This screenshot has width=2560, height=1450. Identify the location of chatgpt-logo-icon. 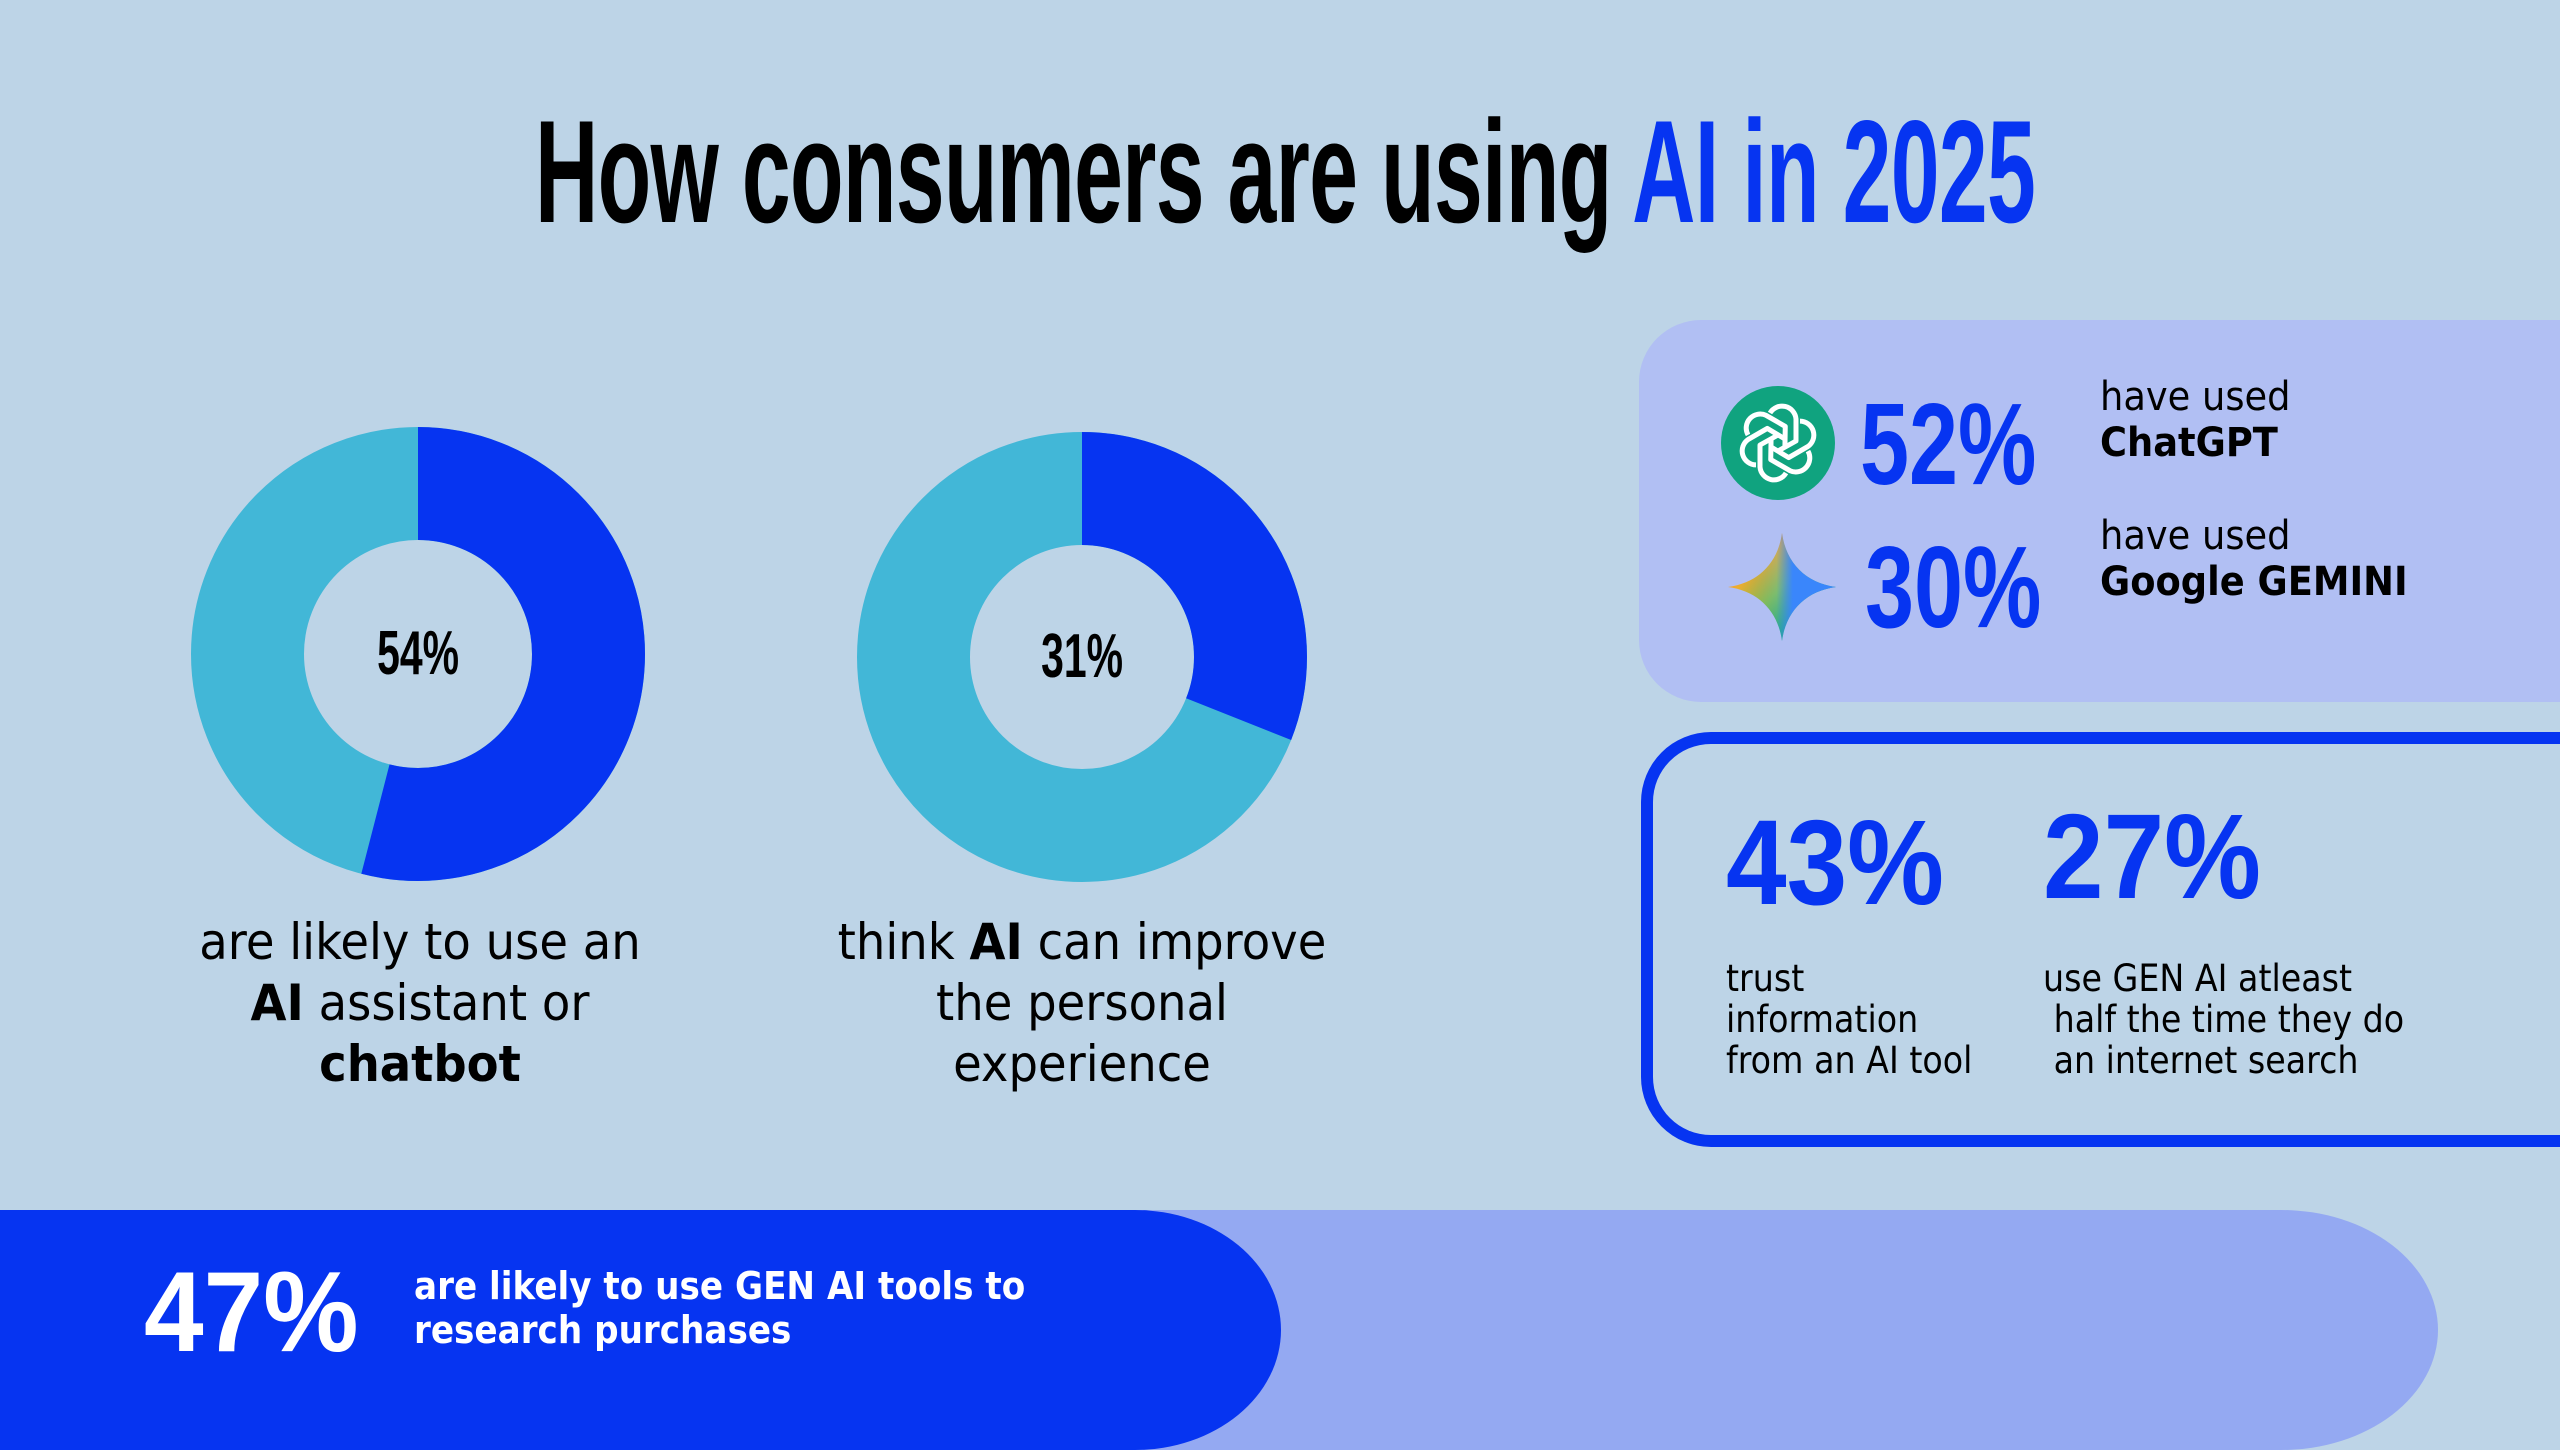
(1778, 443).